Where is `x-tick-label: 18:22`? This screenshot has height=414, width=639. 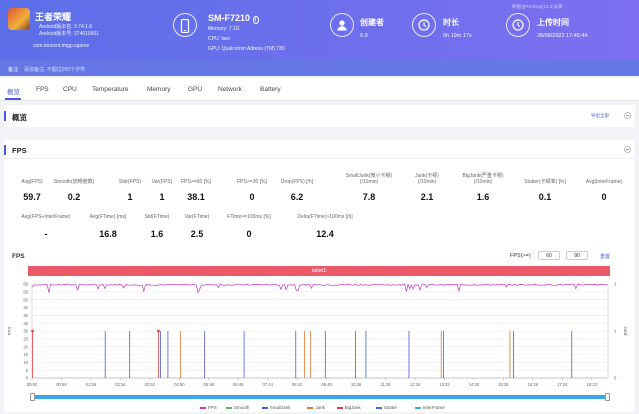 x-tick-label: 18:22 is located at coordinates (592, 384).